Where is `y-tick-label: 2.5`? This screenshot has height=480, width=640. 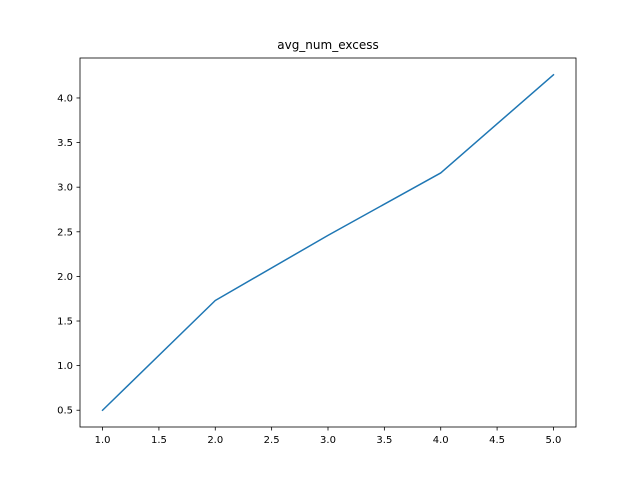 y-tick-label: 2.5 is located at coordinates (65, 232).